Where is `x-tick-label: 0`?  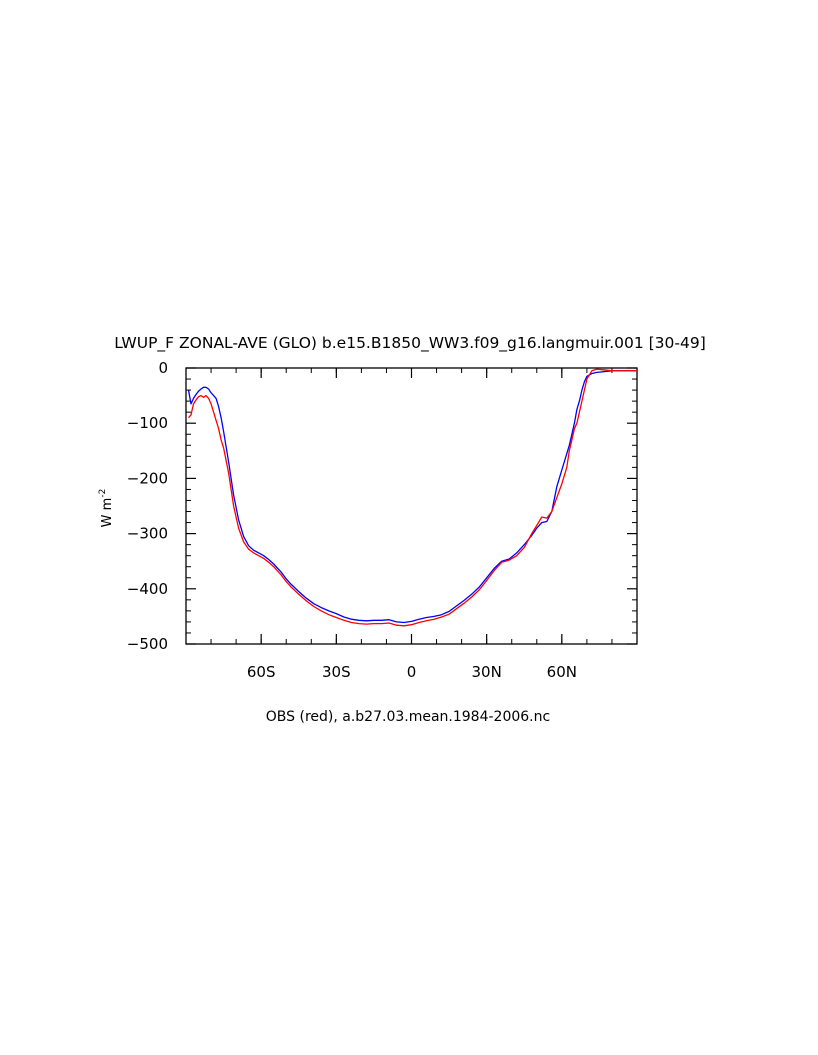
x-tick-label: 0 is located at coordinates (412, 672).